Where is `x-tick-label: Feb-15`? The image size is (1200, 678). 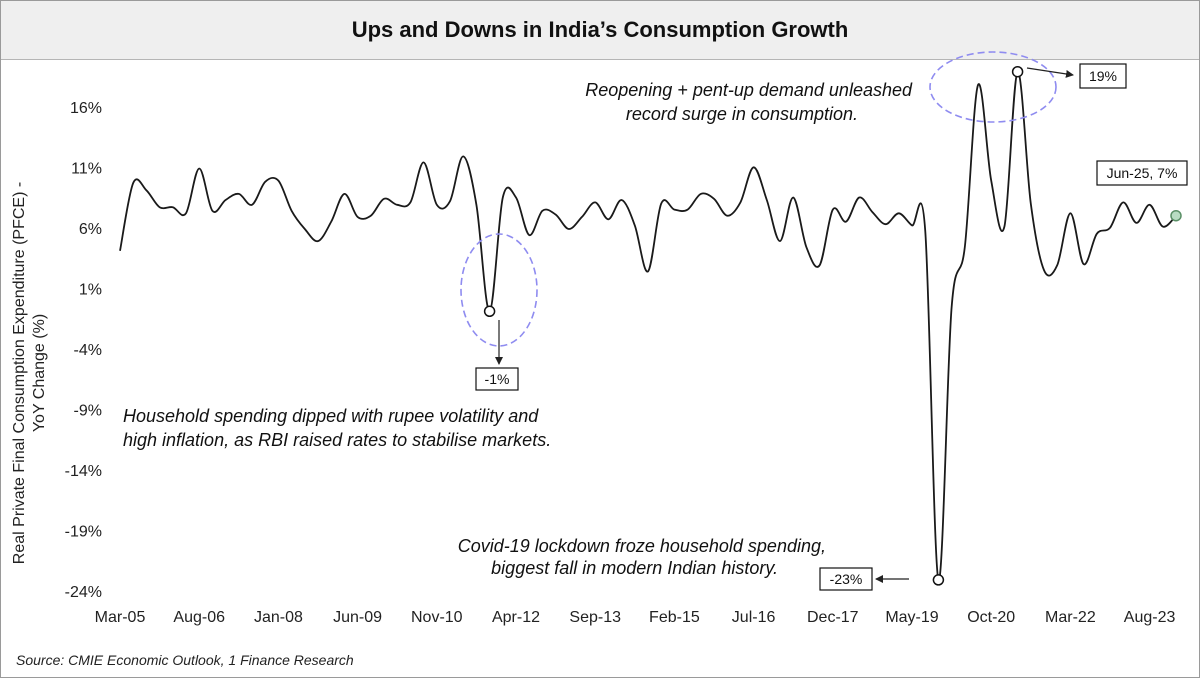
x-tick-label: Feb-15 is located at coordinates (674, 617).